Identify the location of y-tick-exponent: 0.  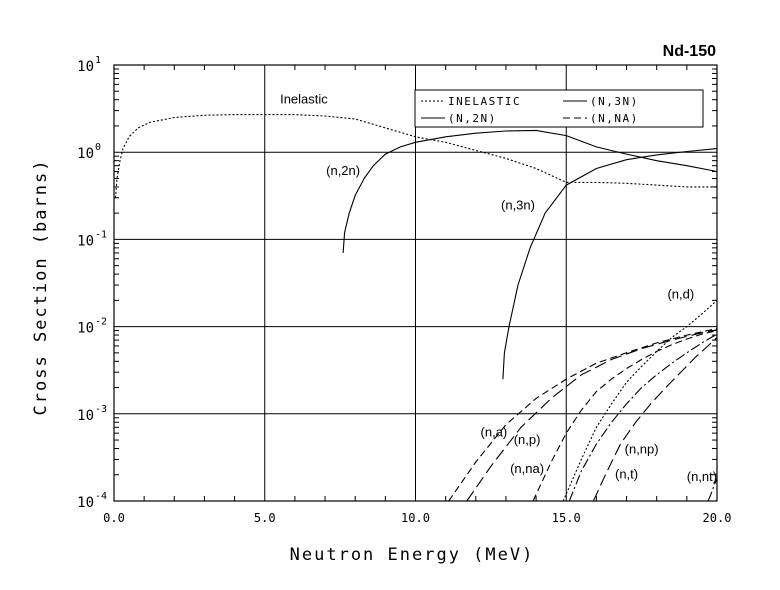
(98, 147).